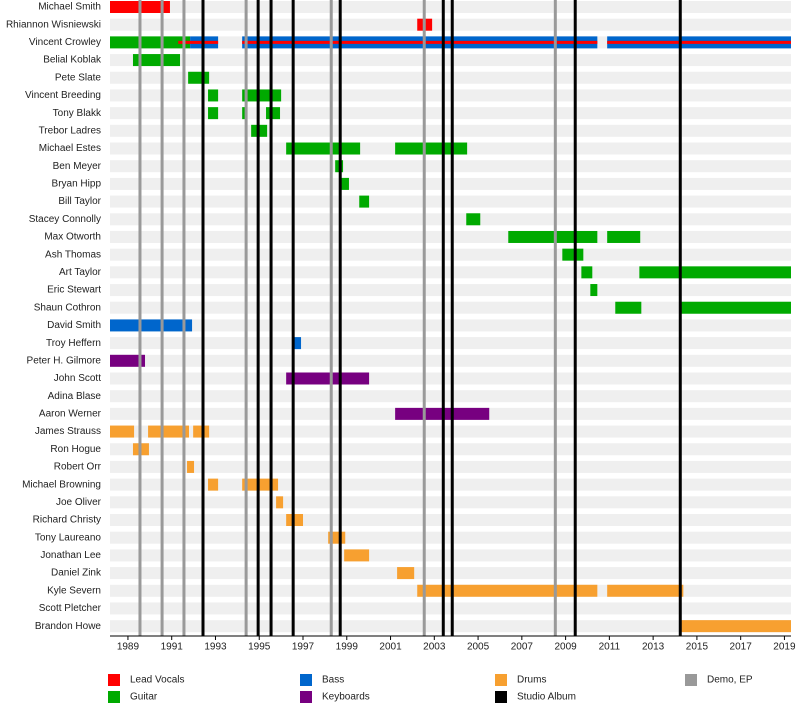 This screenshot has height=710, width=800. Describe the element at coordinates (68, 431) in the screenshot. I see `member-name: James Strauss` at that location.